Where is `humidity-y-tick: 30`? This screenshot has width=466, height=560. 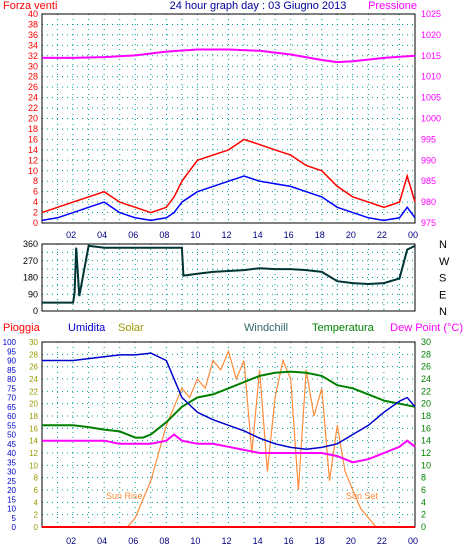 humidity-y-tick: 30 is located at coordinates (11, 472).